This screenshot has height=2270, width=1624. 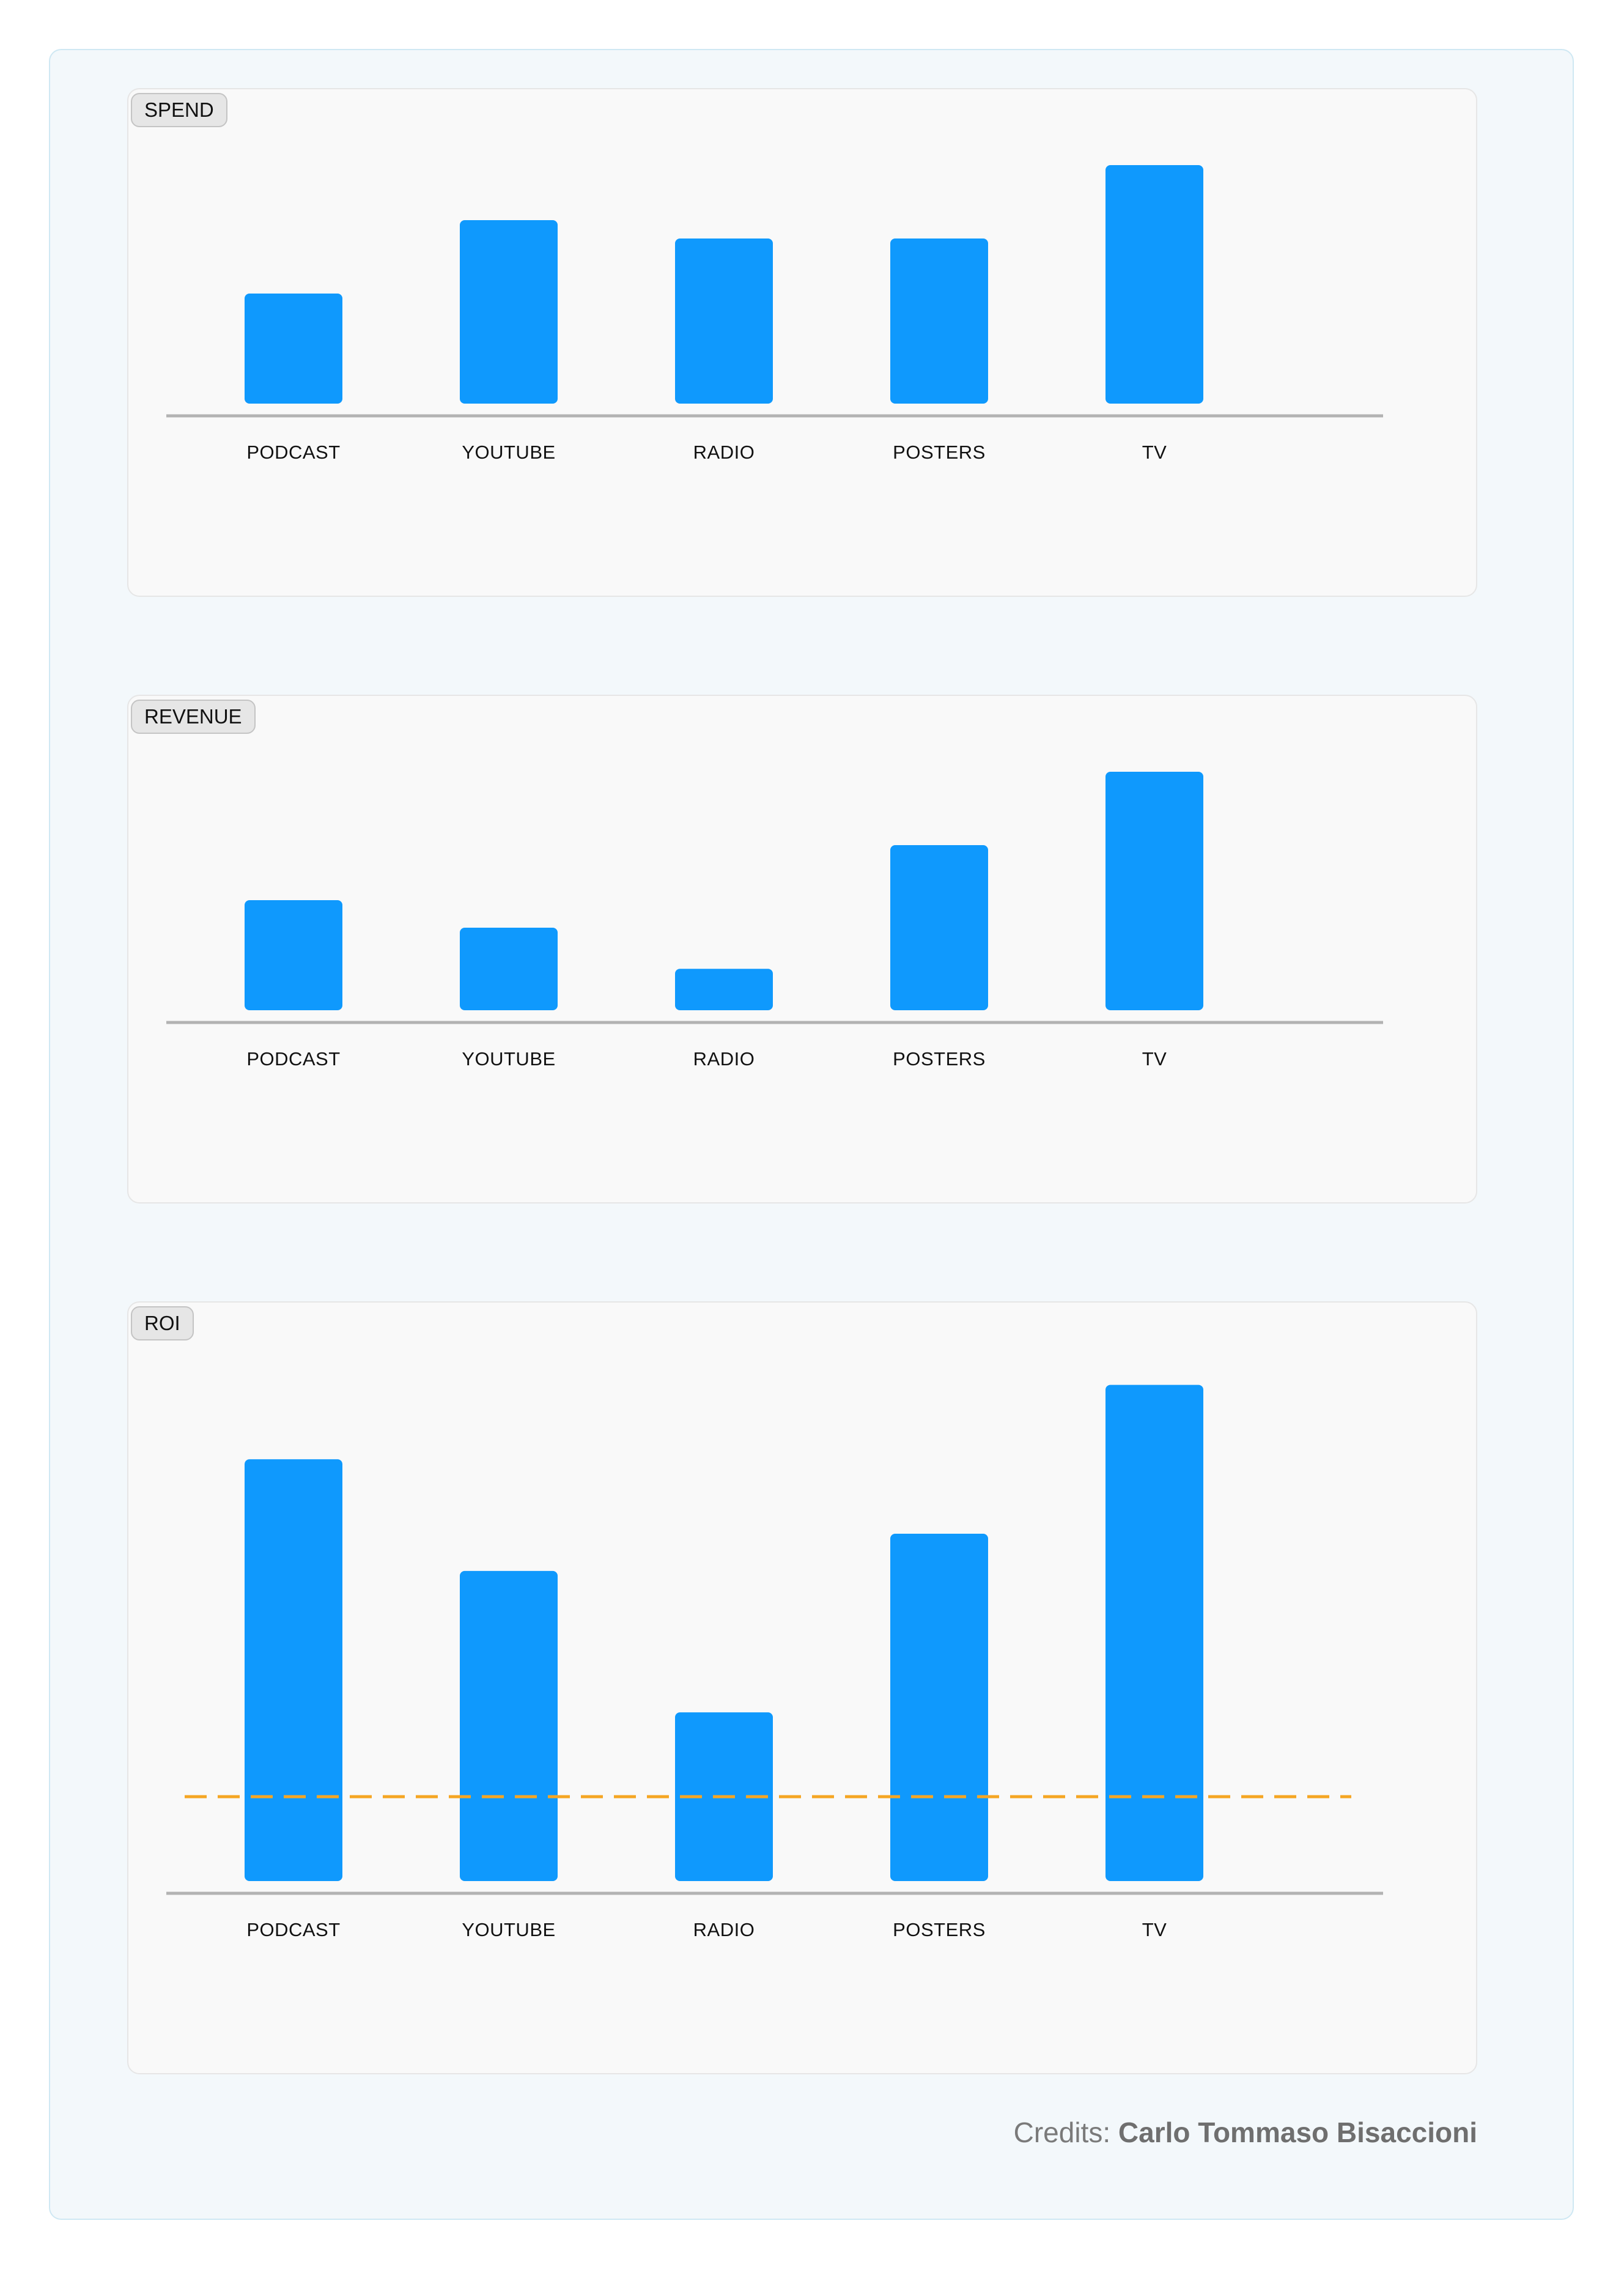 I want to click on revenue-tick-label-youtube: YOUTUBE, so click(x=508, y=1059).